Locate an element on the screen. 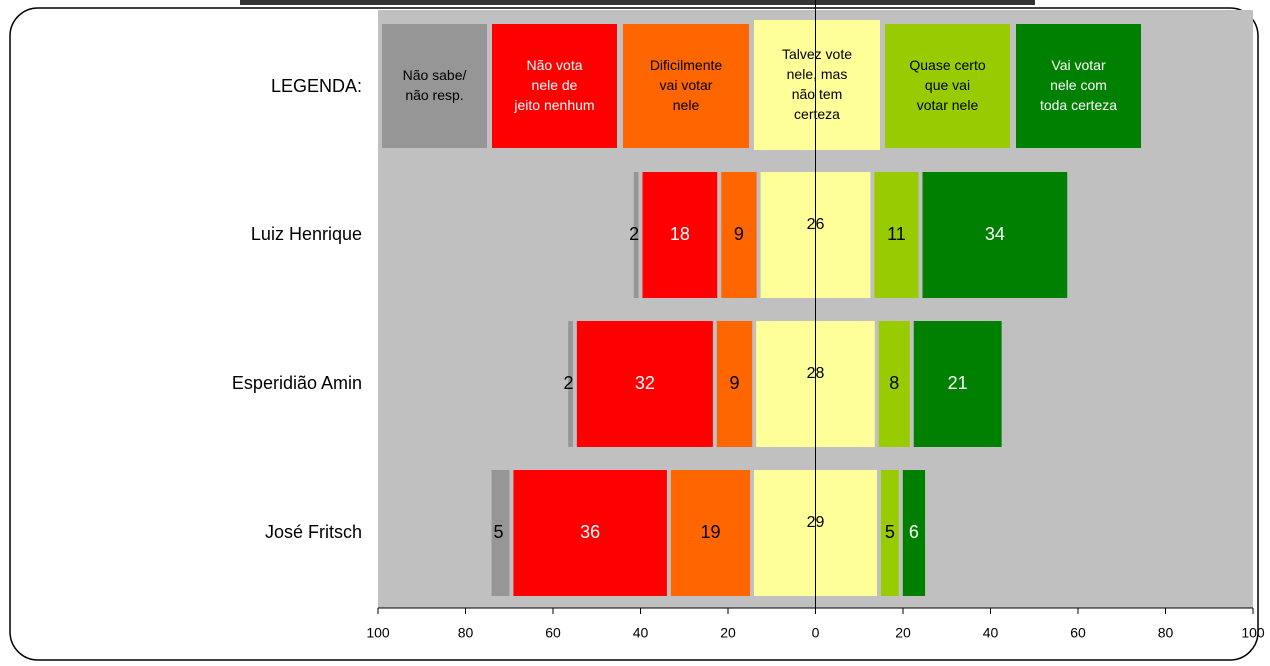  value-label: 21 is located at coordinates (958, 383).